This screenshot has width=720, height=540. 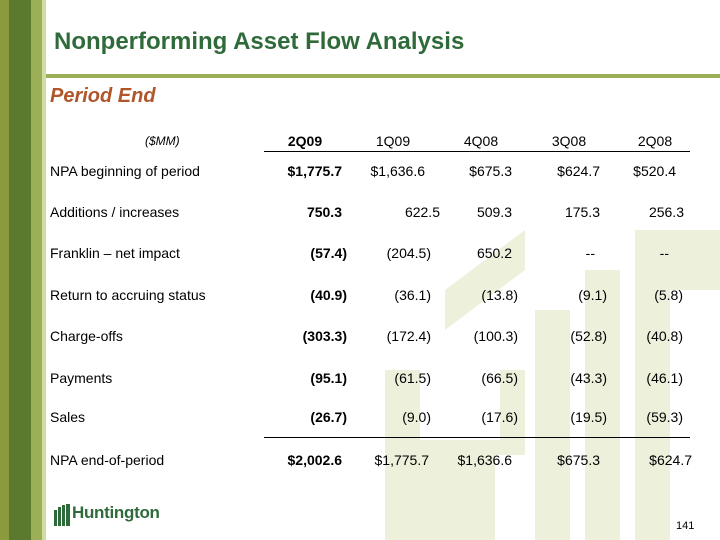 What do you see at coordinates (115, 253) in the screenshot?
I see `row-label: Franklin – net impact` at bounding box center [115, 253].